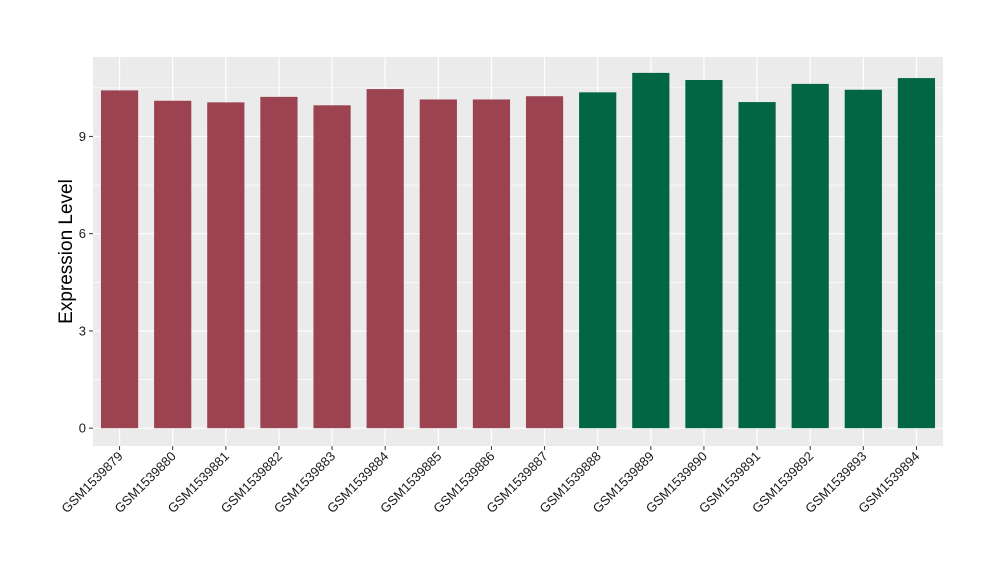 The height and width of the screenshot is (580, 1000). What do you see at coordinates (82, 233) in the screenshot?
I see `y-tick-label: 6` at bounding box center [82, 233].